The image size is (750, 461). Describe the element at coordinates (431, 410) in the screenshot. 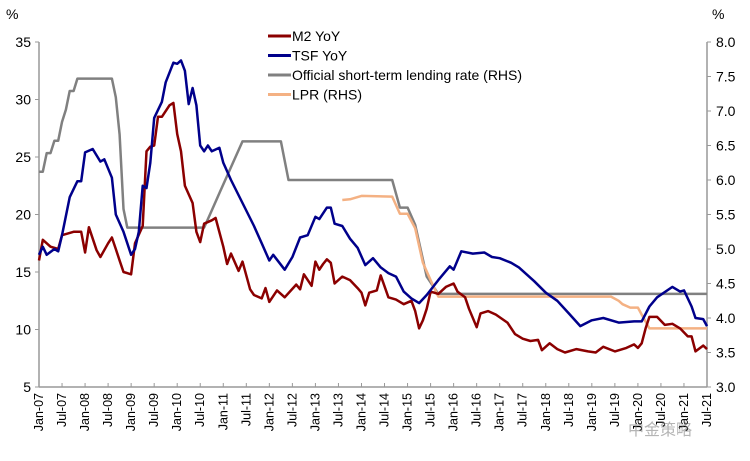

I see `x-tick-label: Jul-15` at that location.